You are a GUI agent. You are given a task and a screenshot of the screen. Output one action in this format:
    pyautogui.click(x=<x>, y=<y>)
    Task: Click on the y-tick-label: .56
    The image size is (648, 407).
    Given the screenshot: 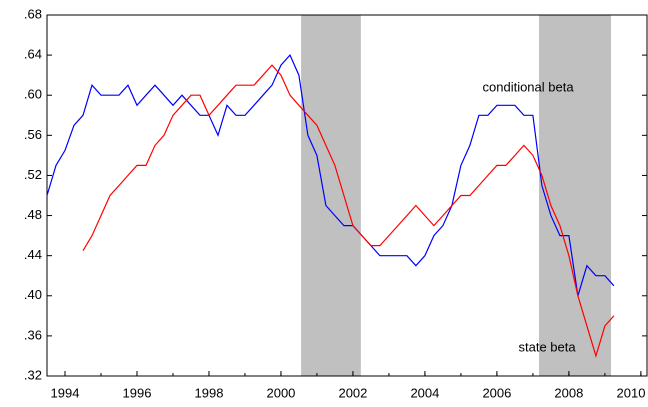 What is the action you would take?
    pyautogui.click(x=33, y=134)
    